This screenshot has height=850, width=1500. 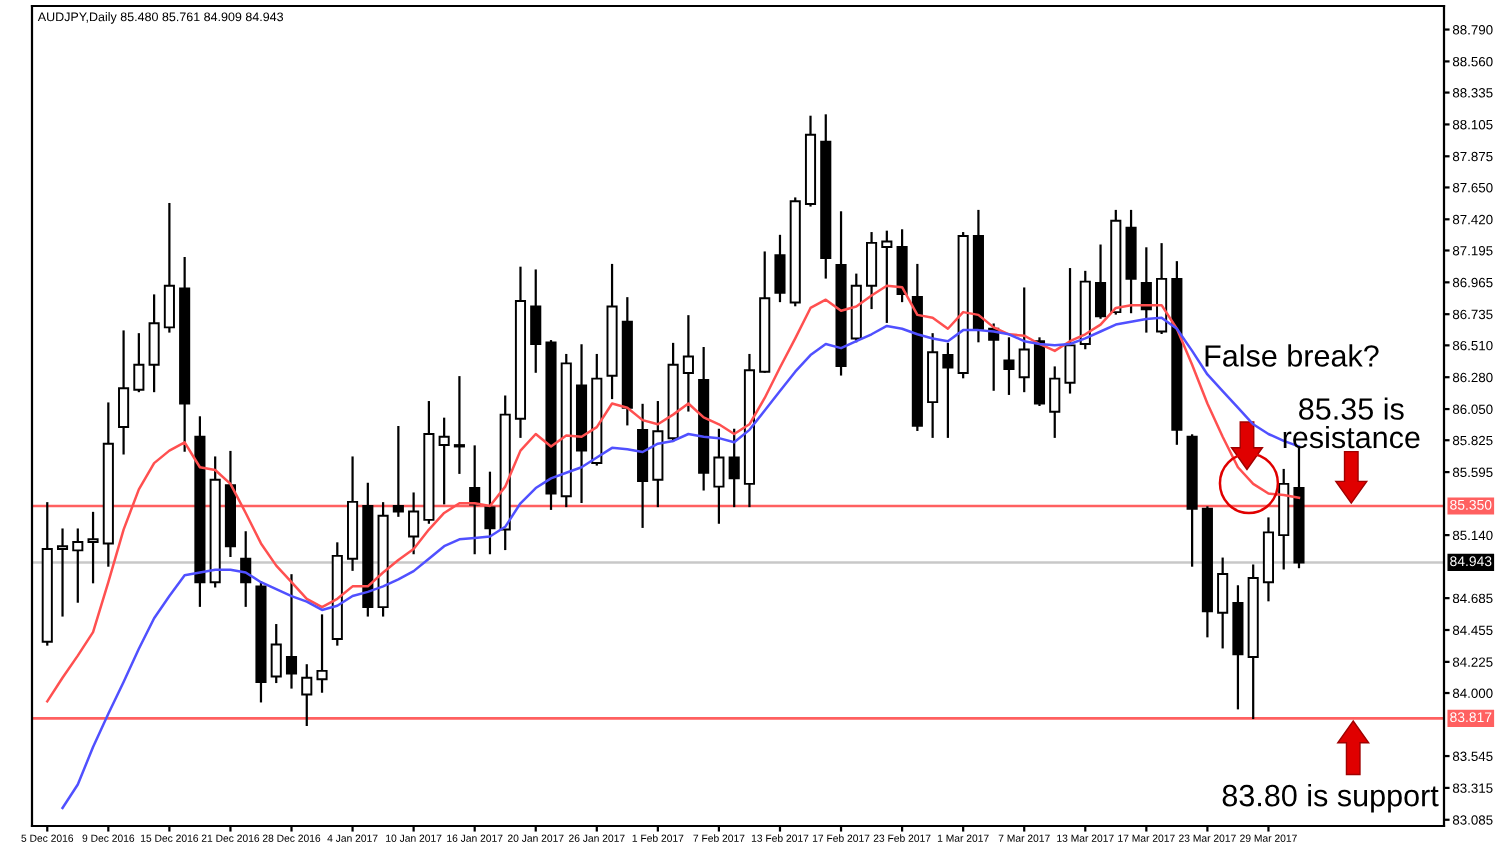 What do you see at coordinates (1292, 355) in the screenshot?
I see `annotation: False break?` at bounding box center [1292, 355].